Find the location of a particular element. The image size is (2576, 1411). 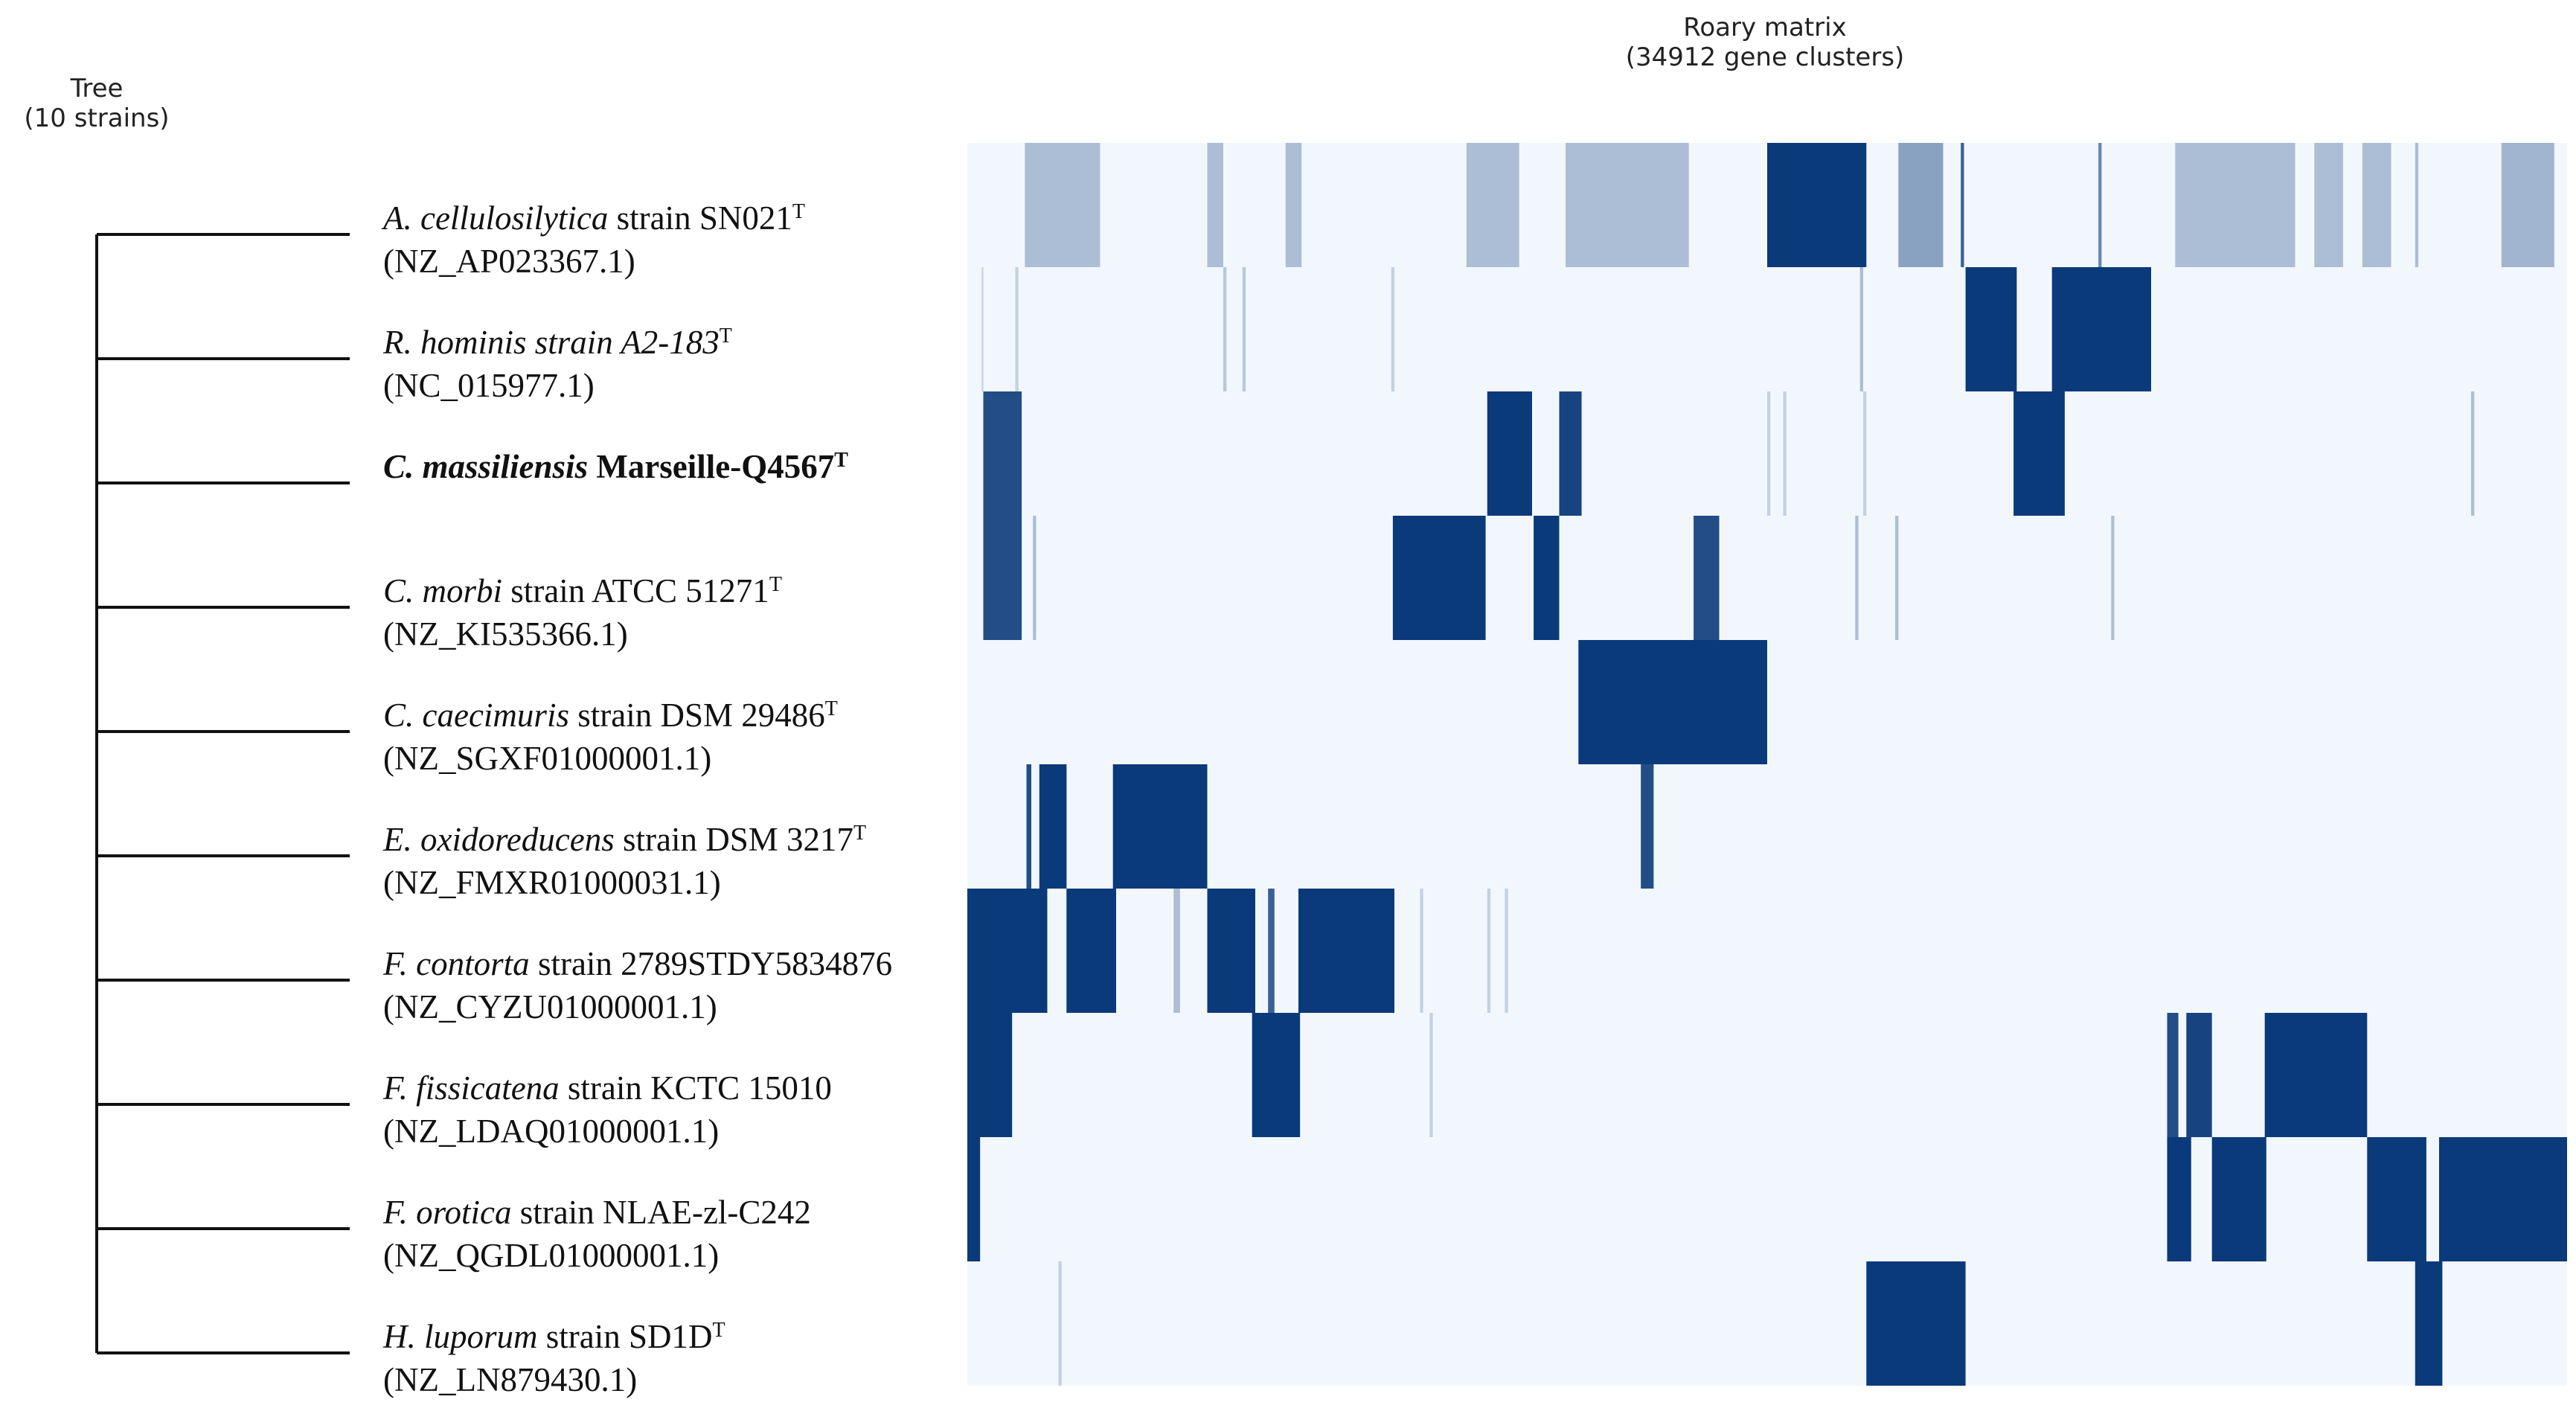

matrix-title: Roary matrix is located at coordinates (1765, 28).